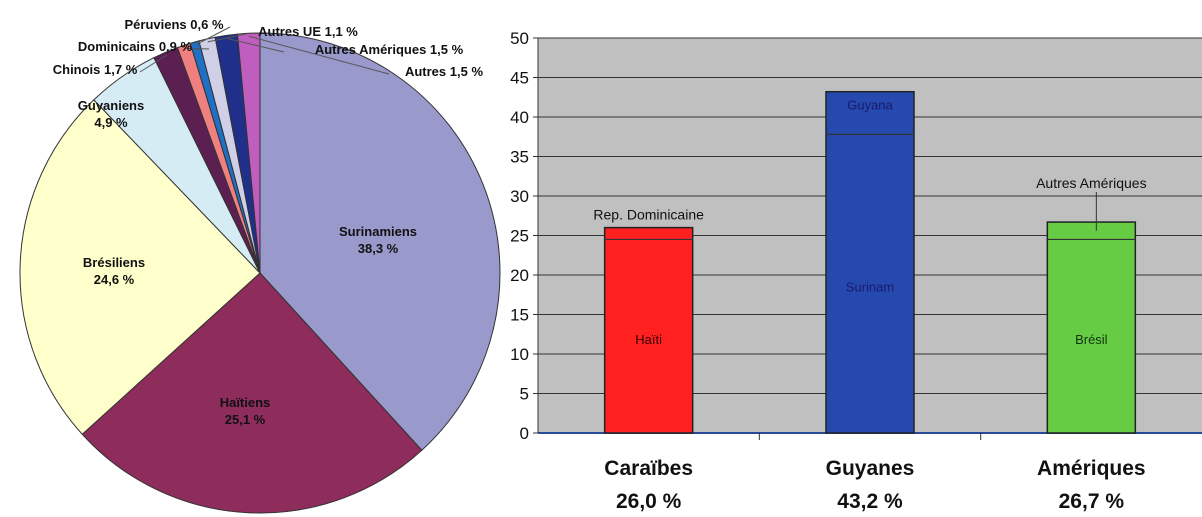 Image resolution: width=1202 pixels, height=517 pixels. Describe the element at coordinates (174, 24) in the screenshot. I see `pie-label-peruviens: Péruviens 0,6 %` at that location.